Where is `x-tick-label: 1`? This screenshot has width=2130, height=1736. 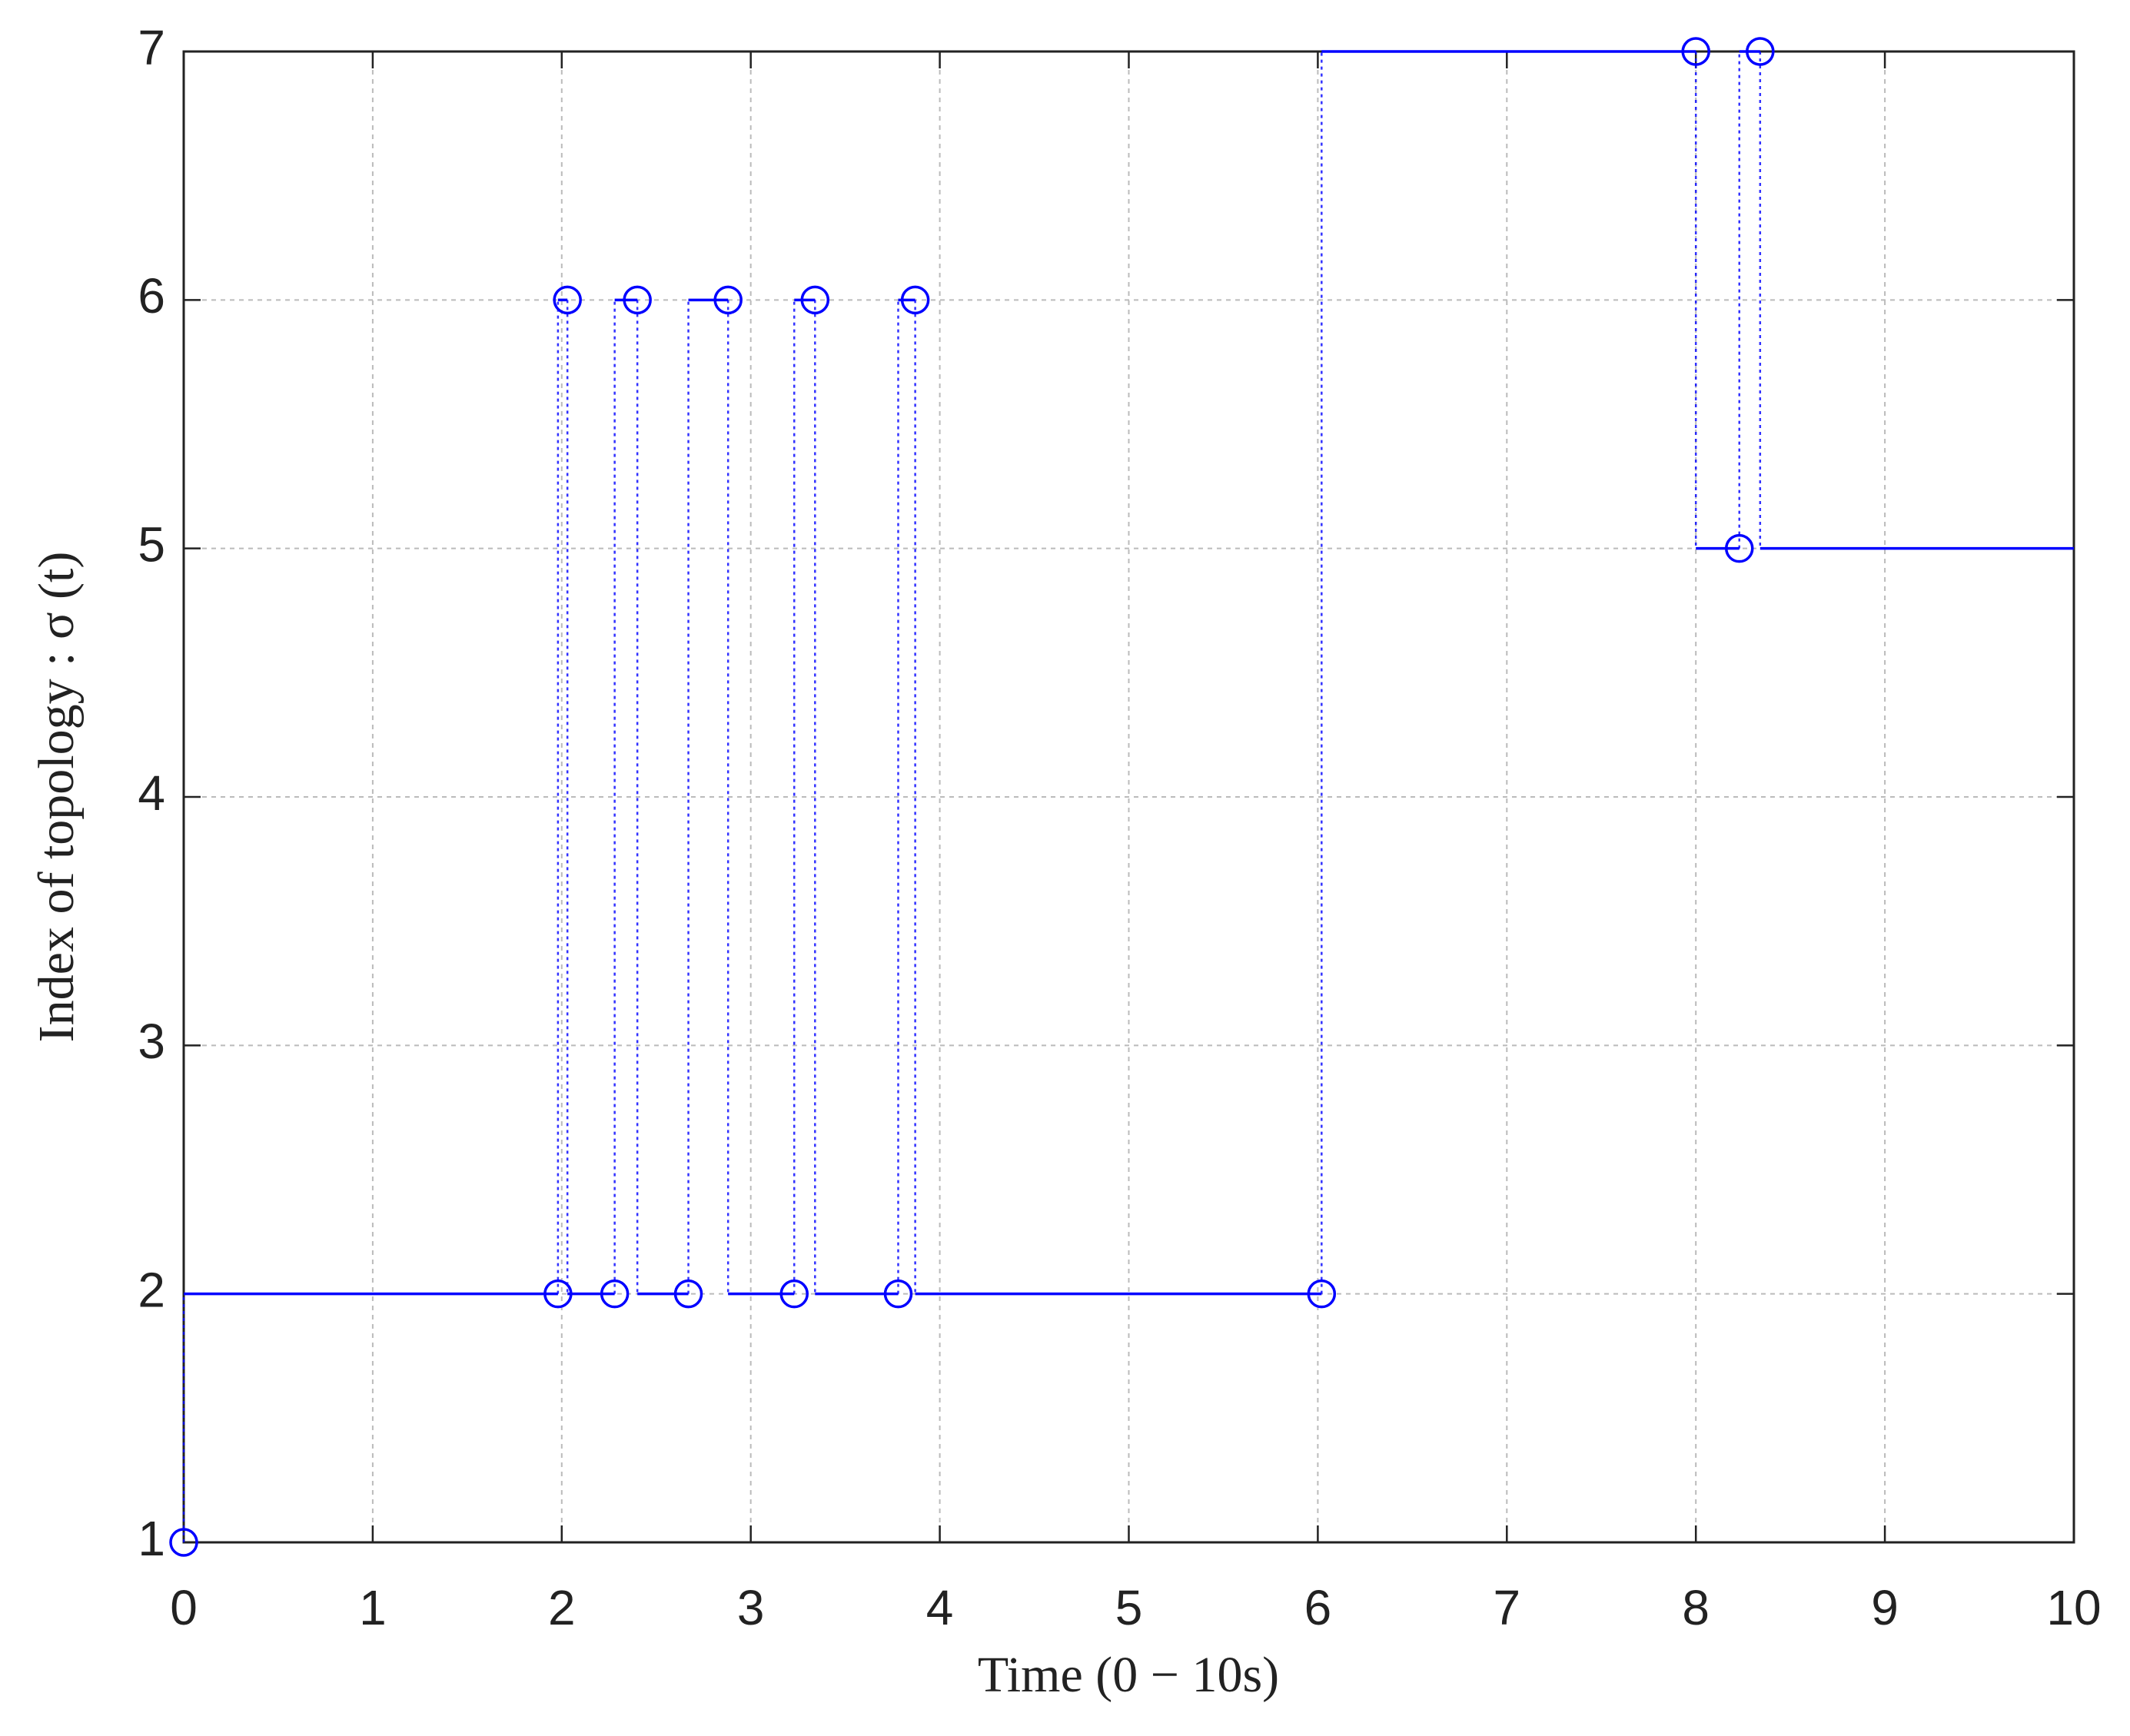 x-tick-label: 1 is located at coordinates (373, 1607).